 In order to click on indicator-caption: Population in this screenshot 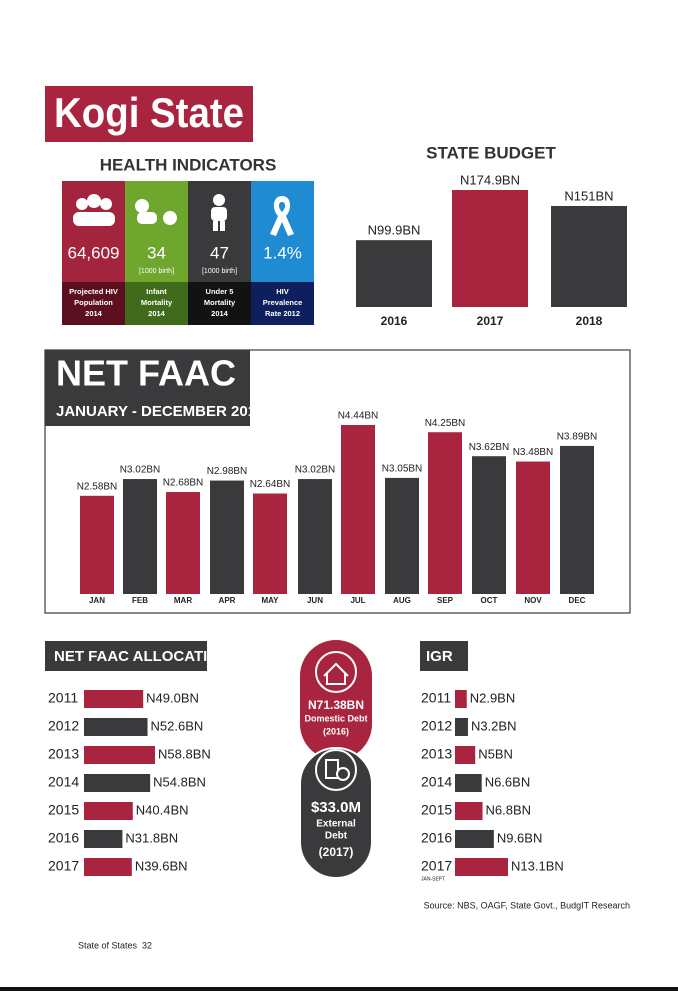, I will do `click(93, 302)`.